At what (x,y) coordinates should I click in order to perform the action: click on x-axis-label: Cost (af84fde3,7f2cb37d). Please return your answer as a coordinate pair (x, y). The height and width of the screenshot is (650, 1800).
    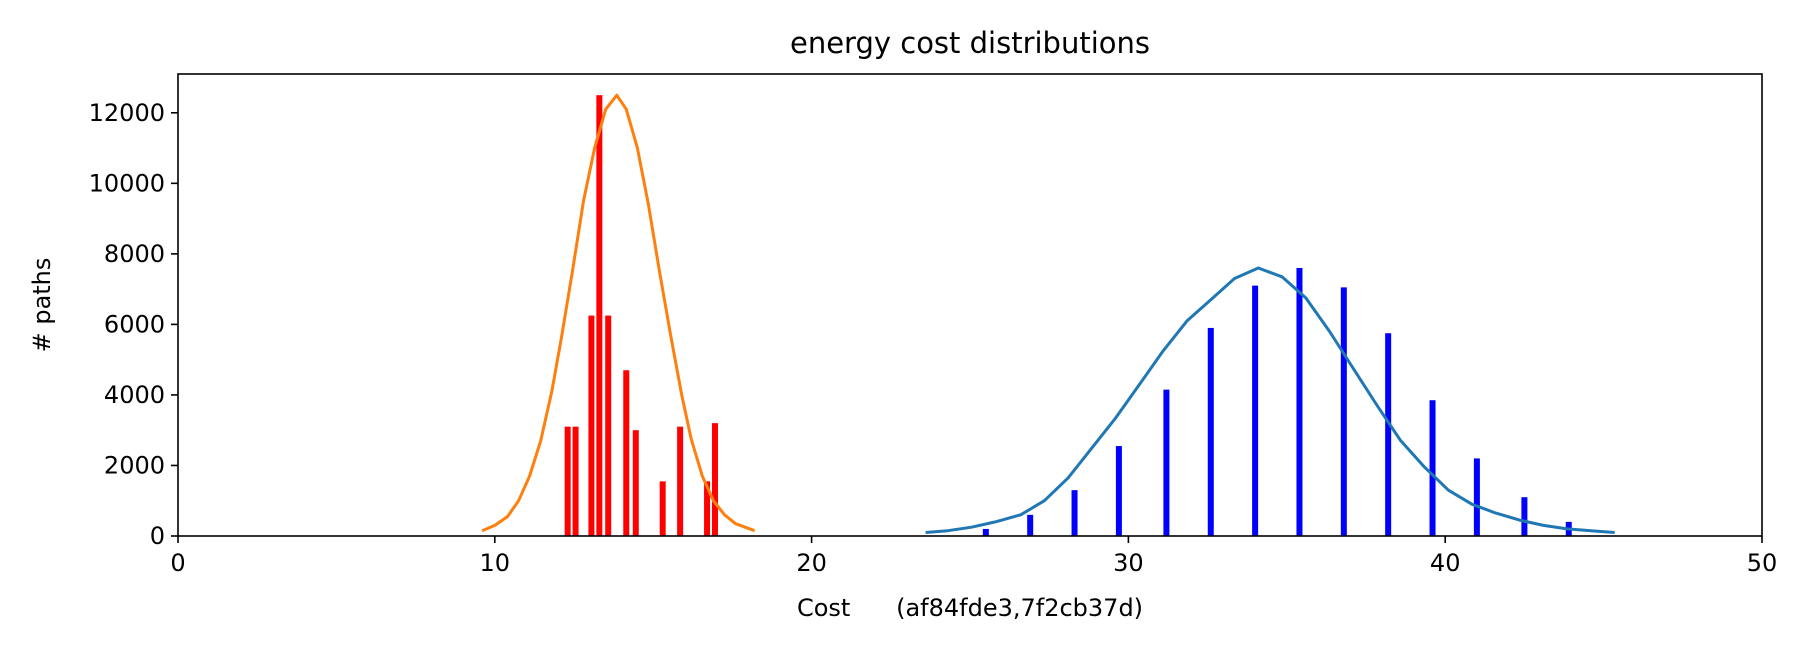
    Looking at the image, I should click on (970, 608).